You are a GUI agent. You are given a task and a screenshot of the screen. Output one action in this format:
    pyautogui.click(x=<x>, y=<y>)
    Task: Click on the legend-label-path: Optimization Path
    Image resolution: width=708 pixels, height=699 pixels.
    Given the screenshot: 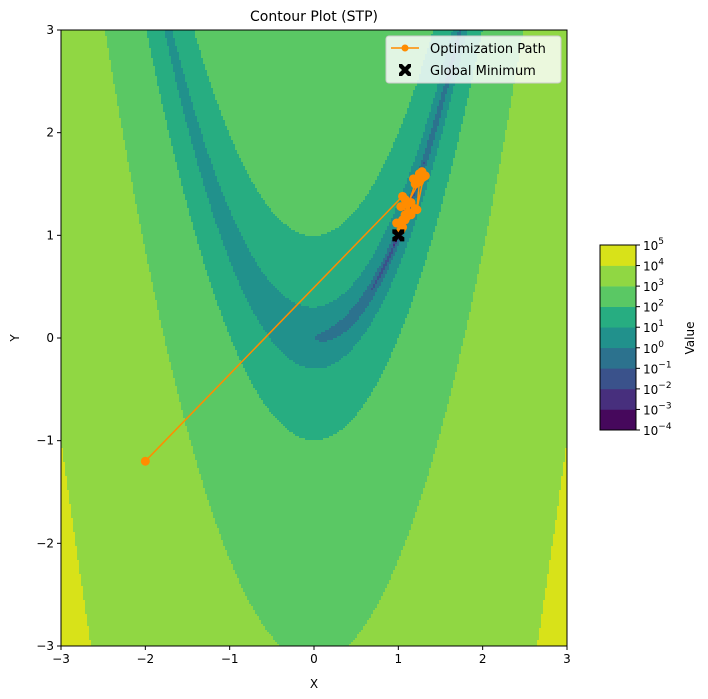 What is the action you would take?
    pyautogui.click(x=488, y=49)
    